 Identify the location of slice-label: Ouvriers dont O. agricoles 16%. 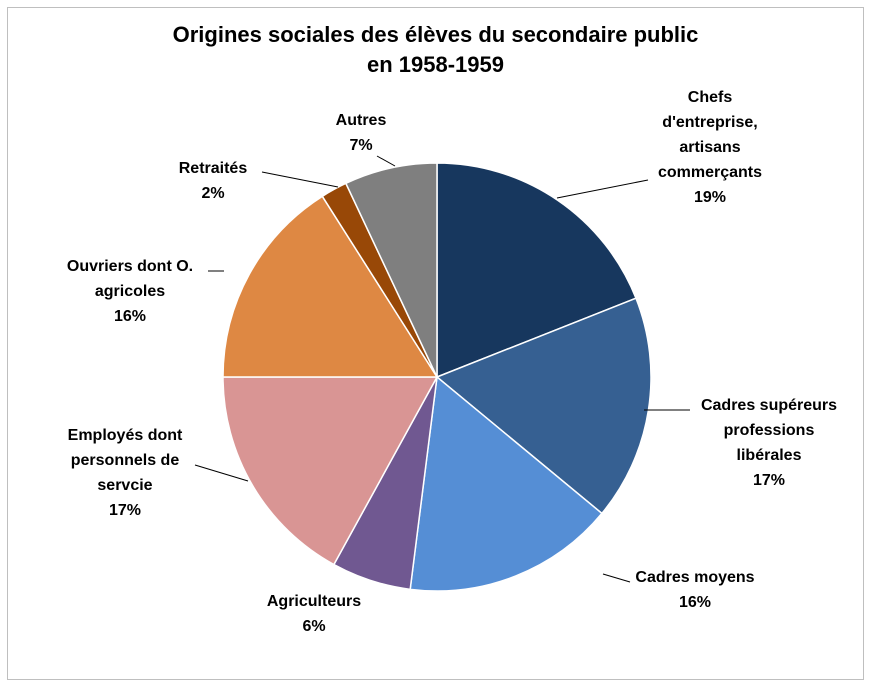
(130, 291).